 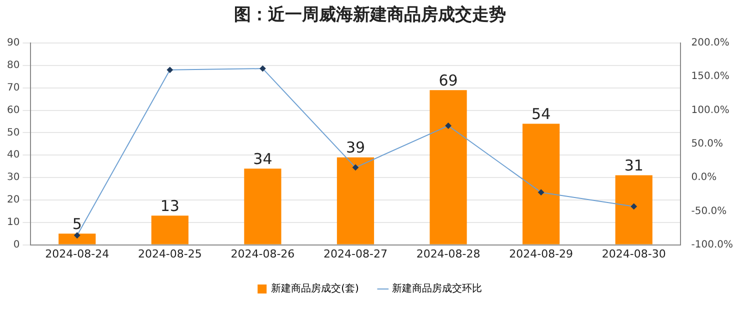 I want to click on y2-tick-label: 150.0%, so click(x=710, y=76).